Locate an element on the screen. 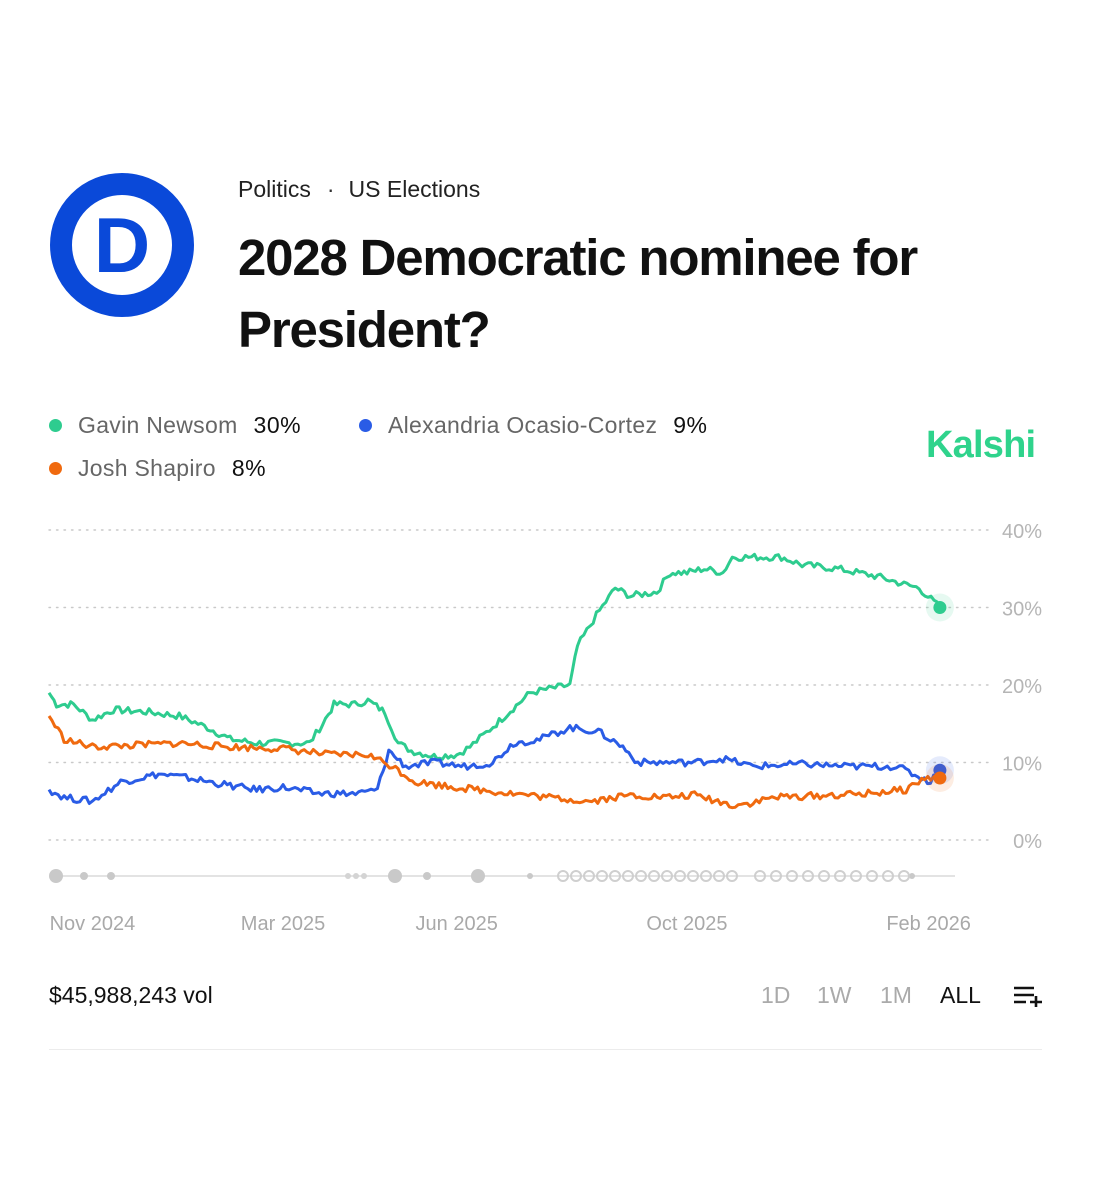 The width and height of the screenshot is (1107, 1200). legend-item-newsom: Gavin Newsom 30% is located at coordinates (175, 425).